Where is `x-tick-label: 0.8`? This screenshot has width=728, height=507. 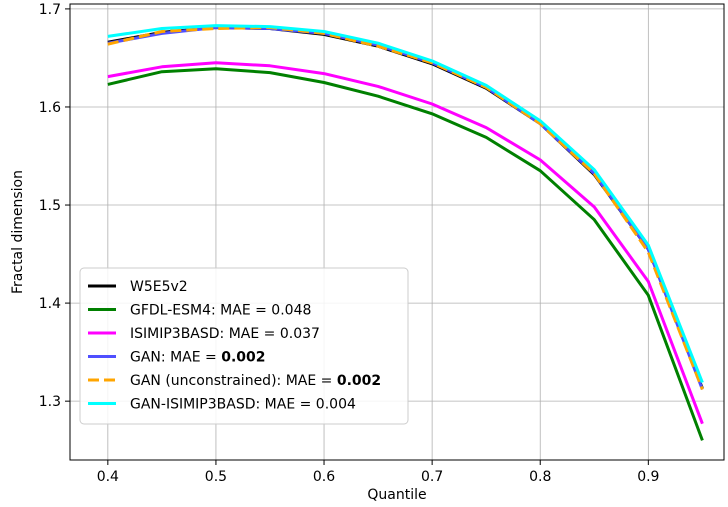
x-tick-label: 0.8 is located at coordinates (540, 477).